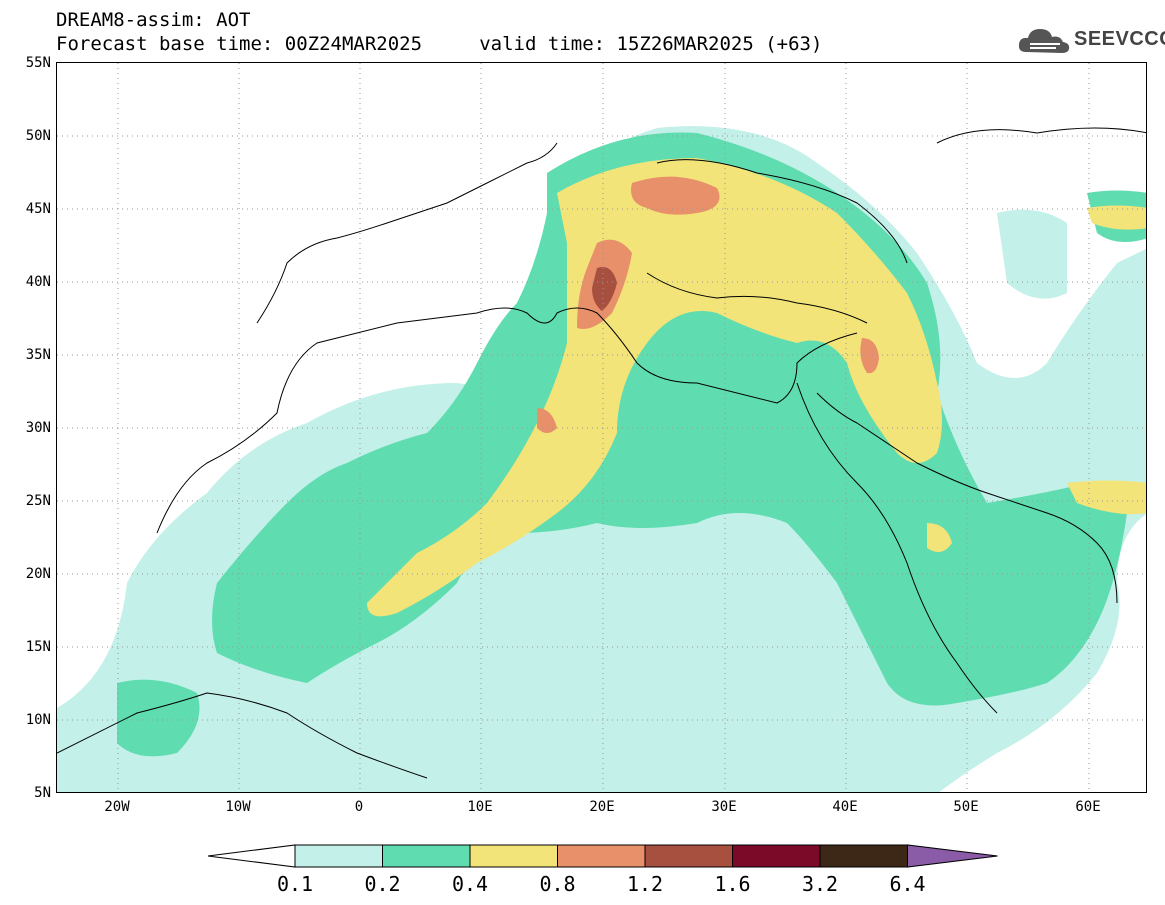 The width and height of the screenshot is (1165, 905). What do you see at coordinates (153, 20) in the screenshot?
I see `chart-title: DREAM8-assim: AOT` at bounding box center [153, 20].